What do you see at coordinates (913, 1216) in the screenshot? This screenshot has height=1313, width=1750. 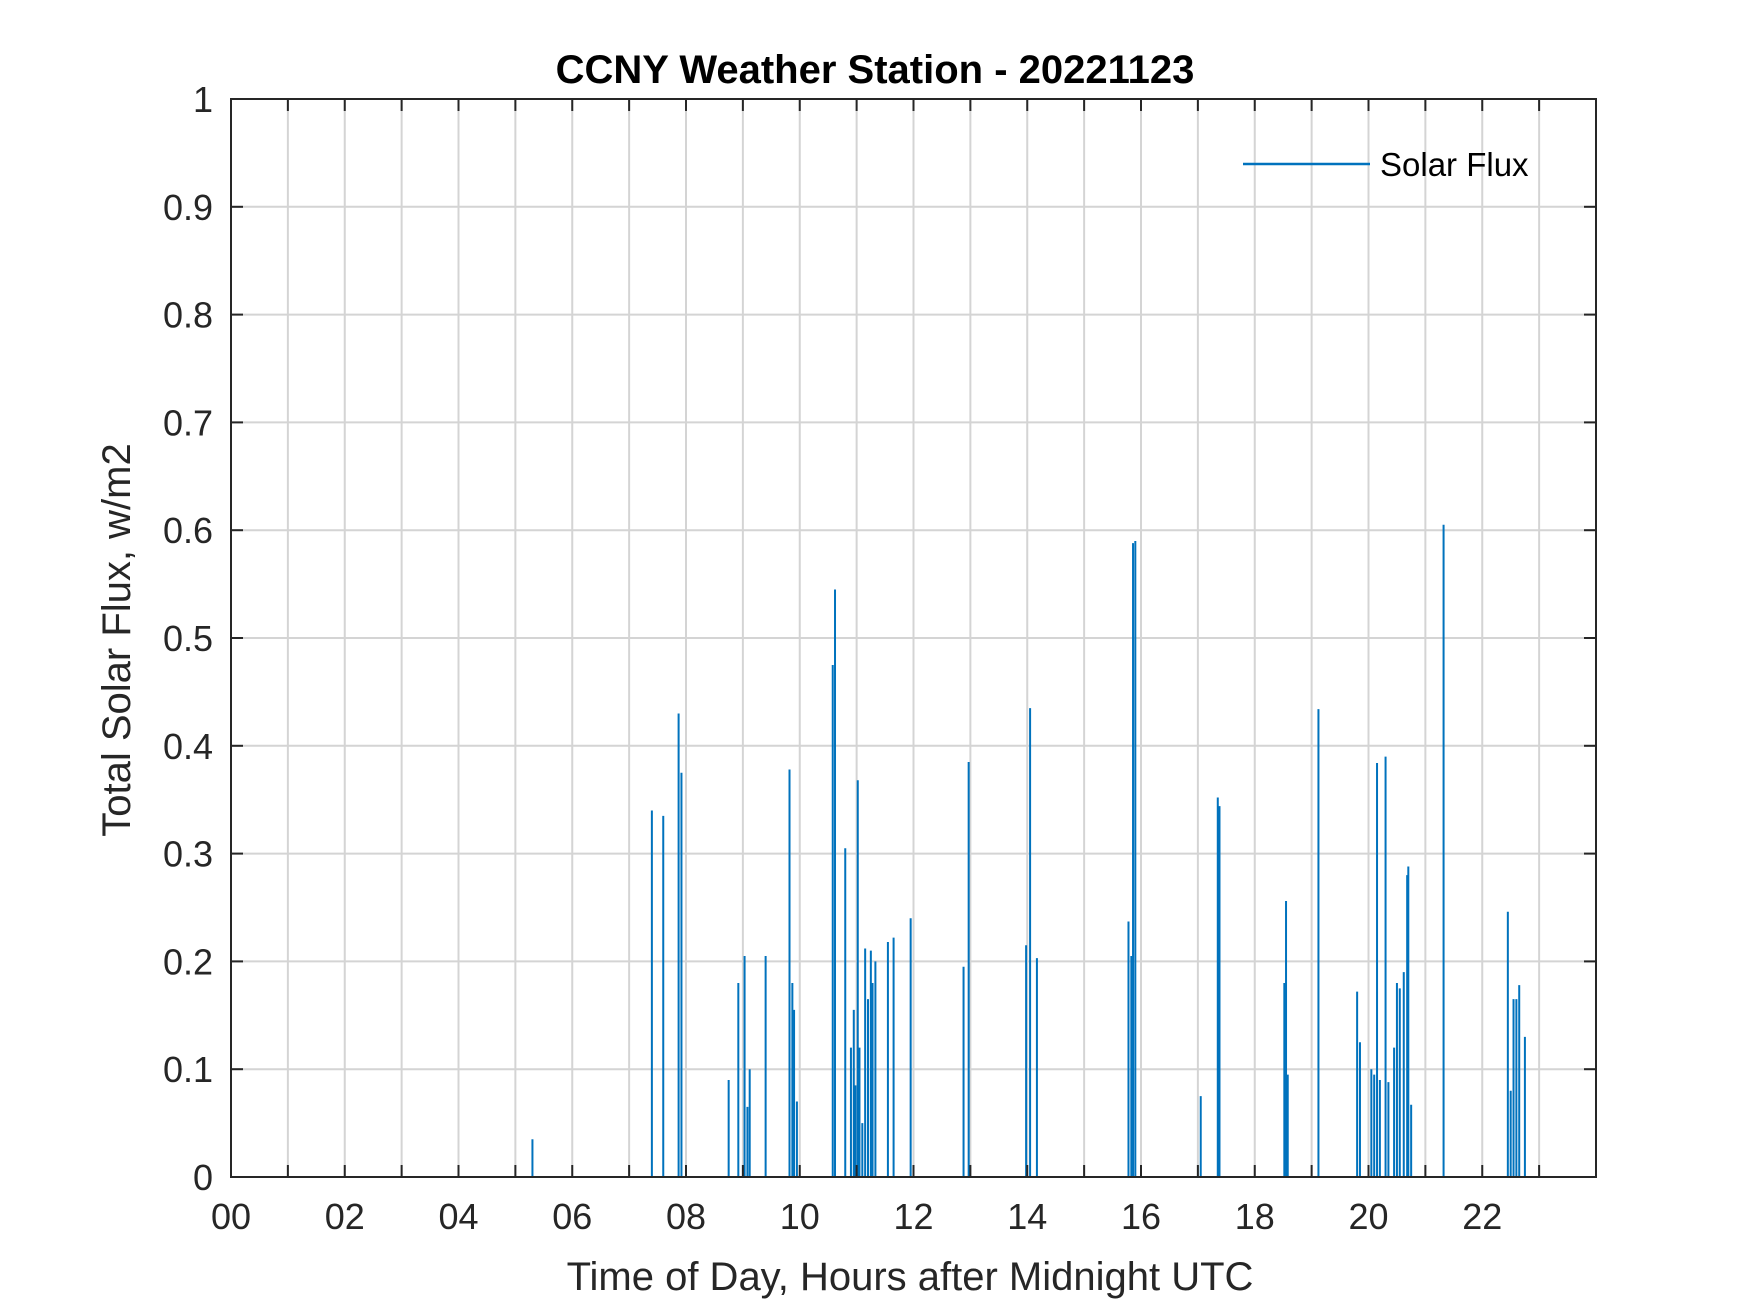 I see `x-tick-label: 12` at bounding box center [913, 1216].